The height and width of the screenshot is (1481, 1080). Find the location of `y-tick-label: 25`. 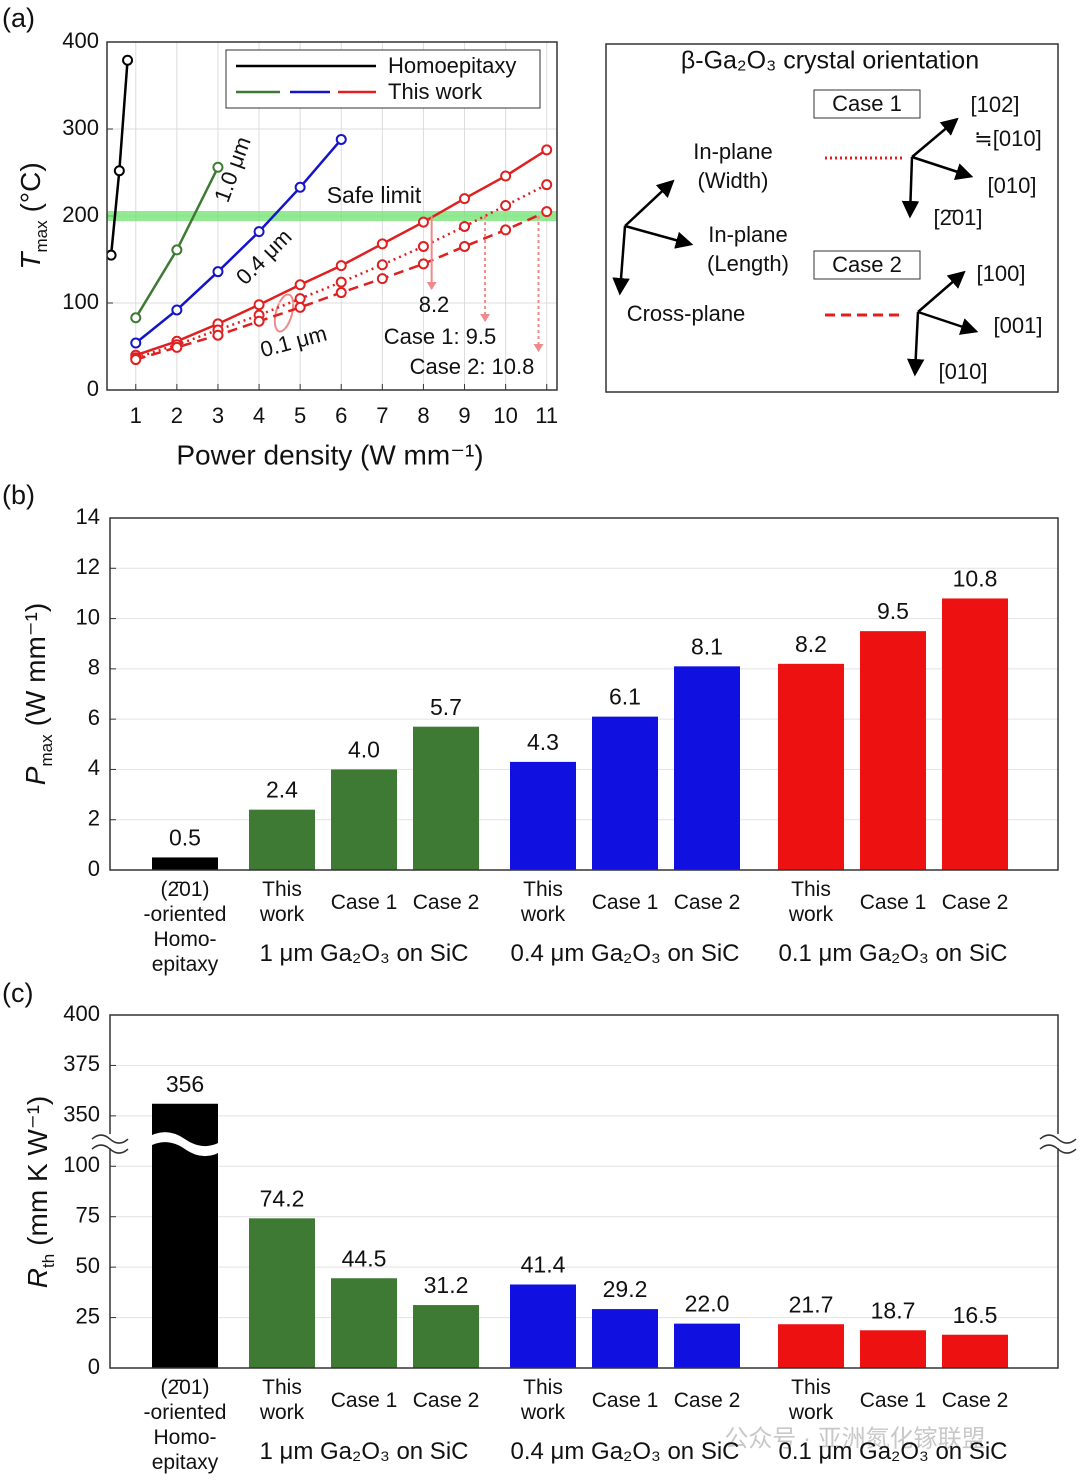

y-tick-label: 25 is located at coordinates (88, 1315).